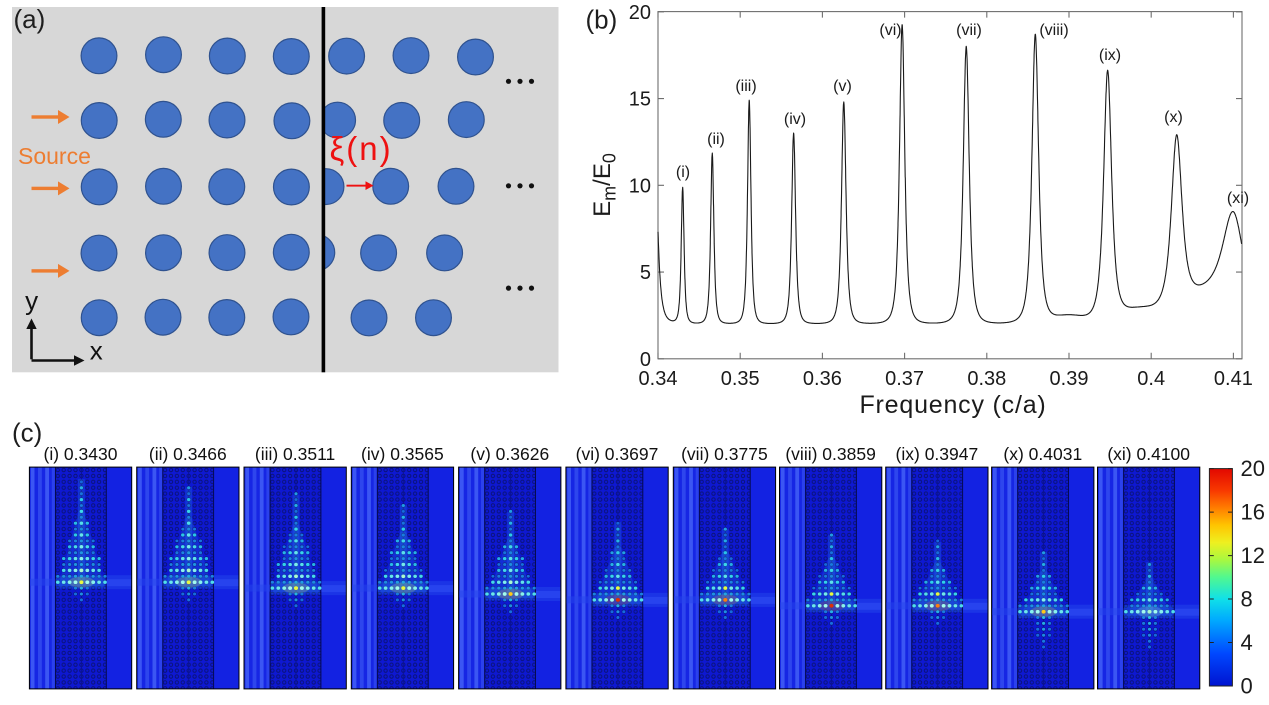  What do you see at coordinates (602, 20) in the screenshot?
I see `svg-text: (b)` at bounding box center [602, 20].